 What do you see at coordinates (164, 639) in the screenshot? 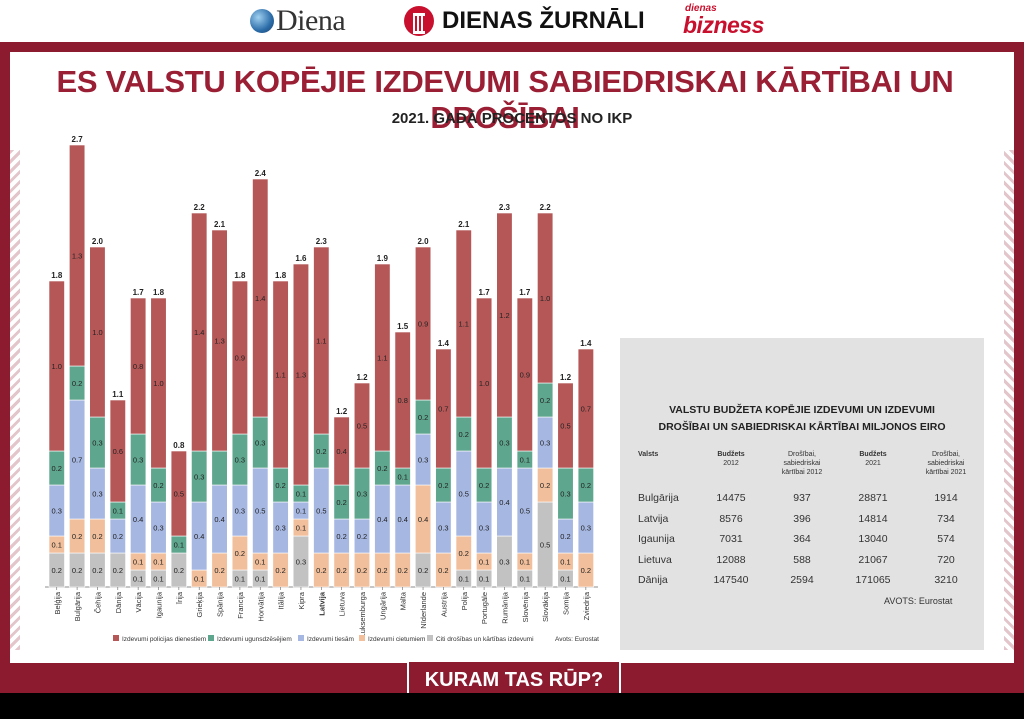
I see `legend-label: Izdevumi policijas dienestiem` at bounding box center [164, 639].